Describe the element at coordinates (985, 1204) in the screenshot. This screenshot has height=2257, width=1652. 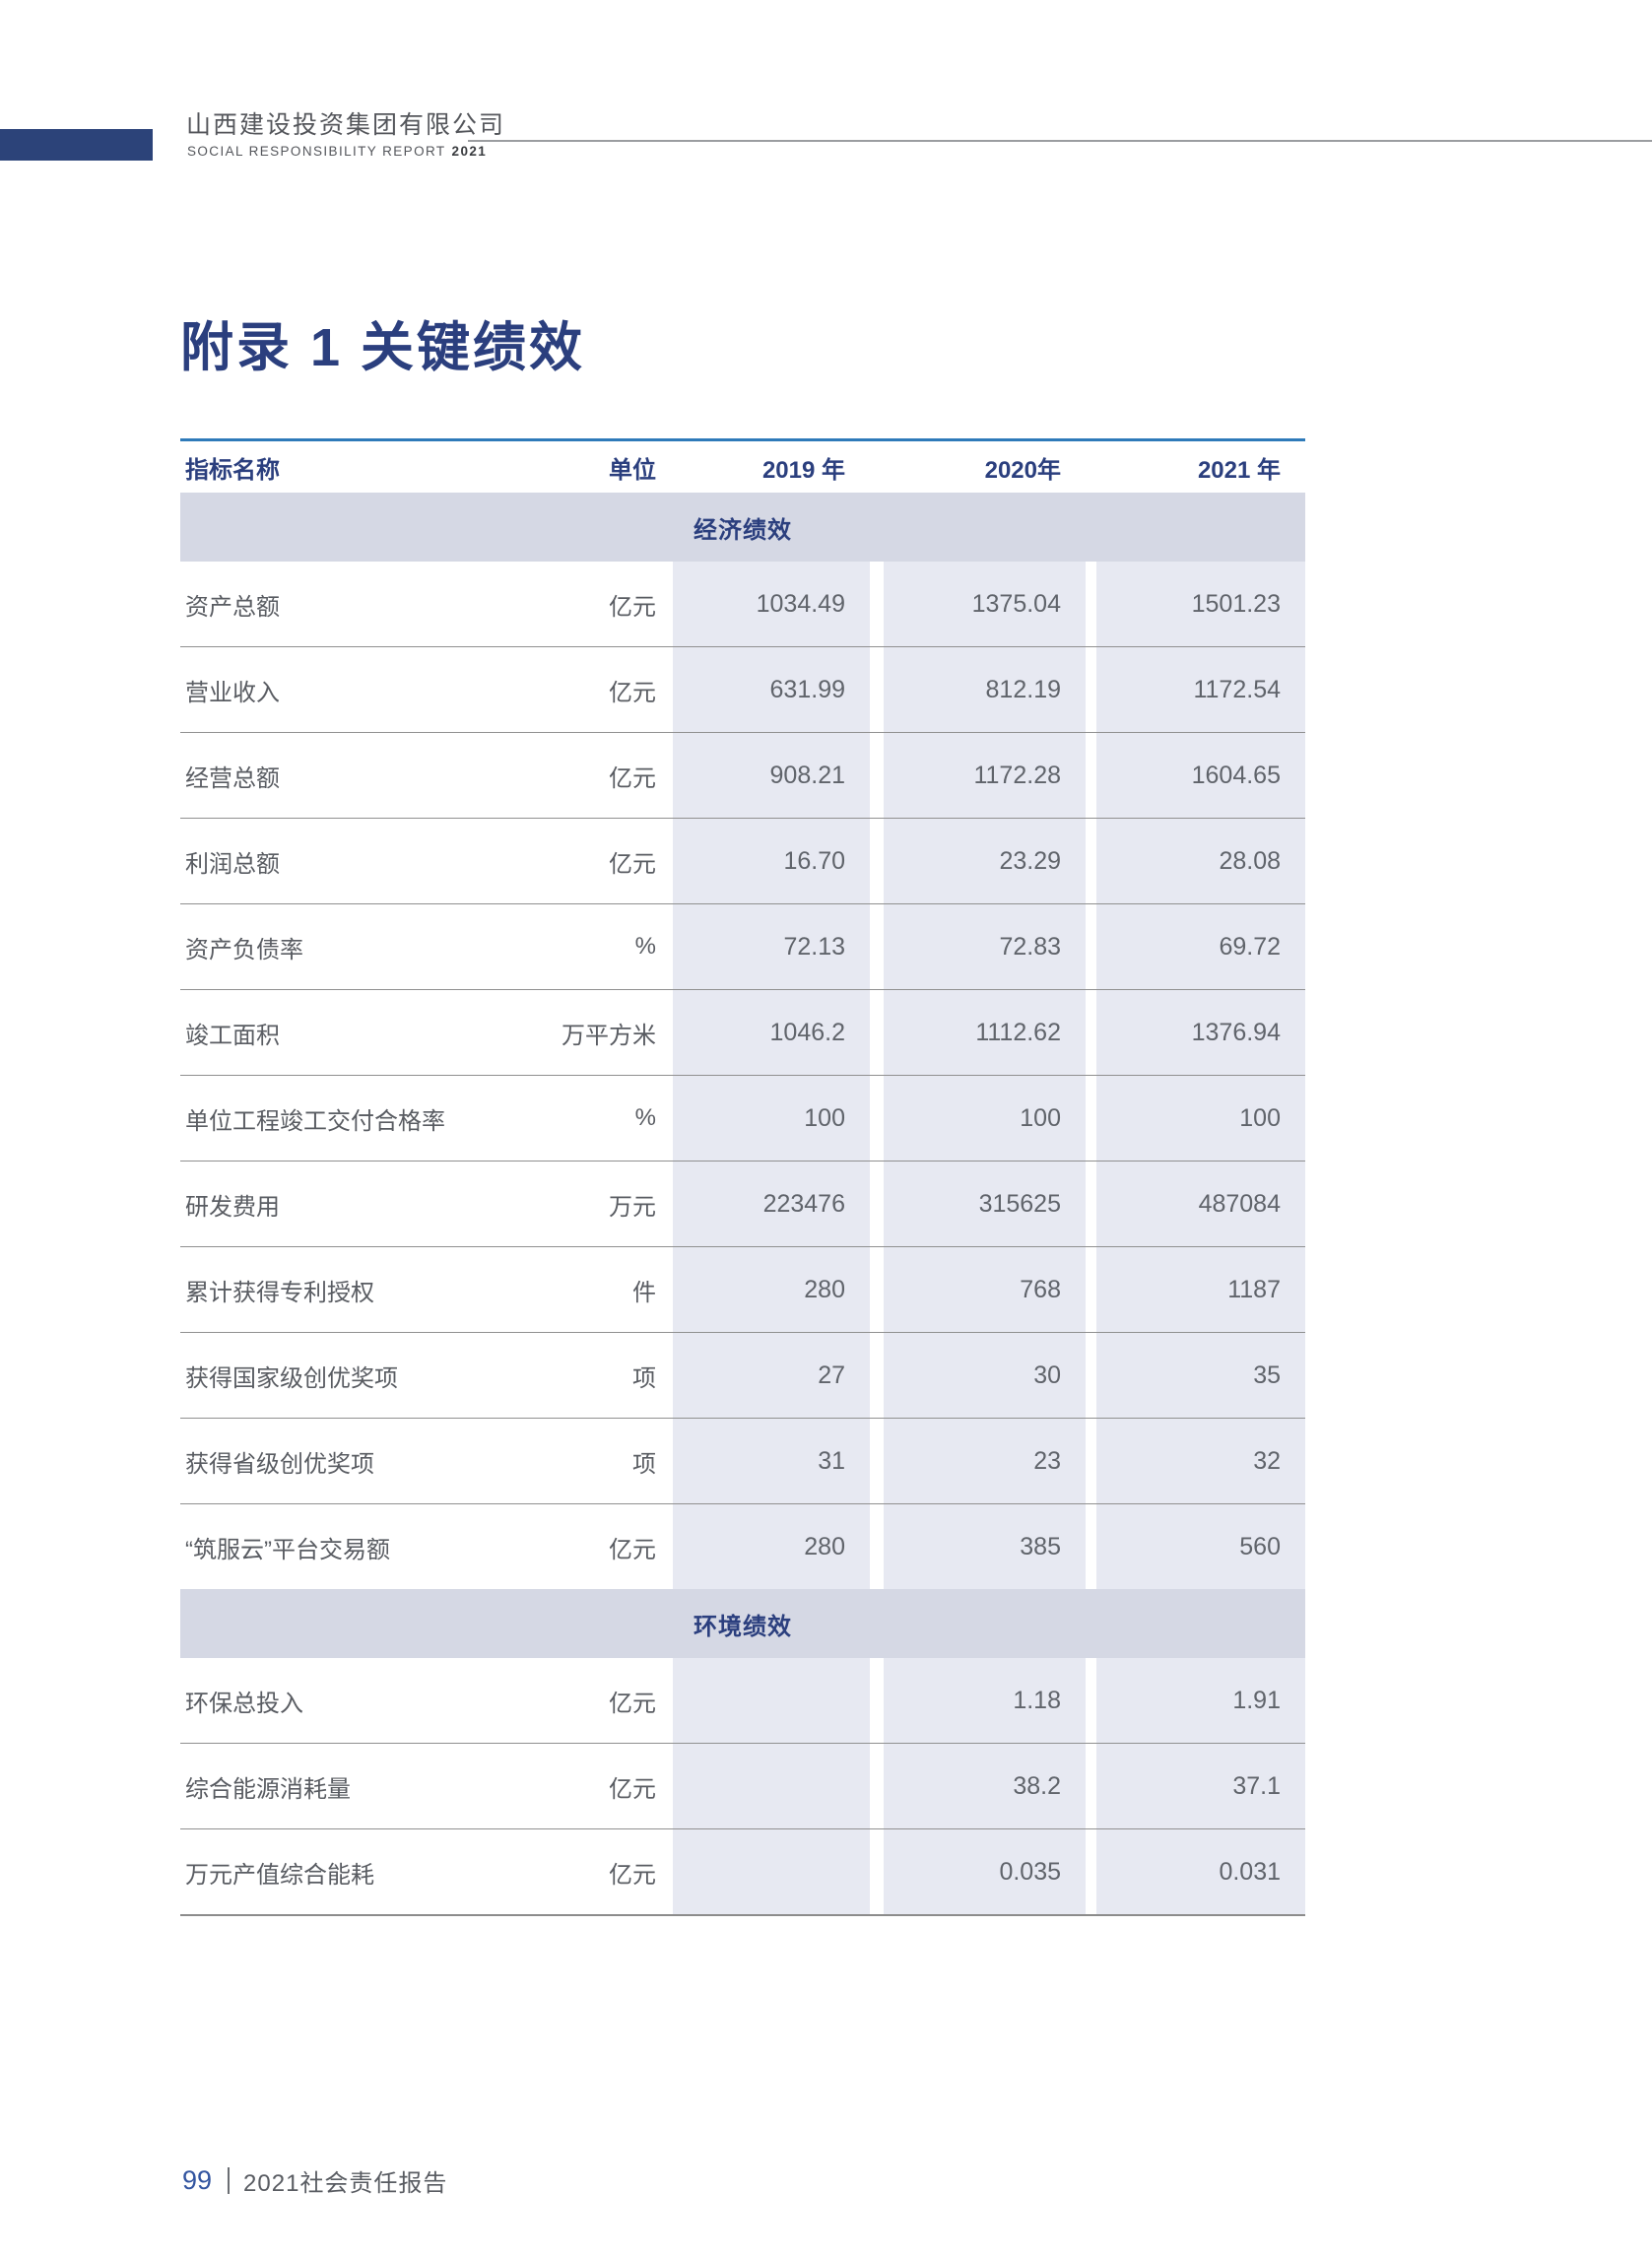
I see `row-value-2020: 315625` at that location.